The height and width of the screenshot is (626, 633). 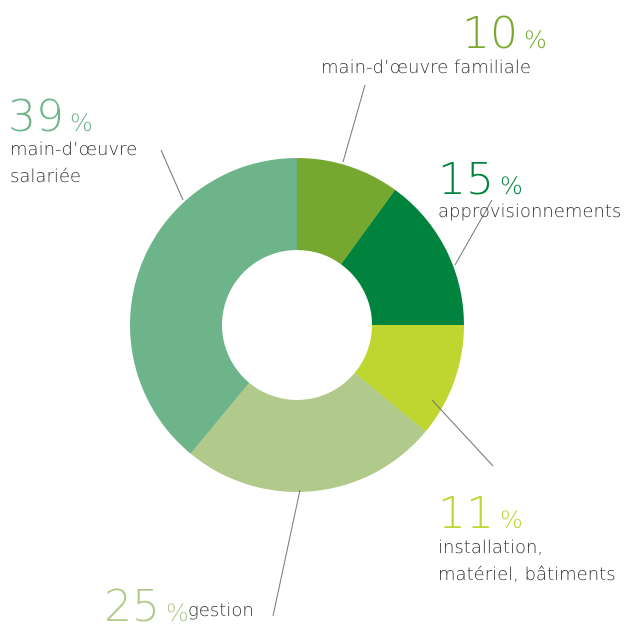 I want to click on category-label: gestion, so click(x=221, y=610).